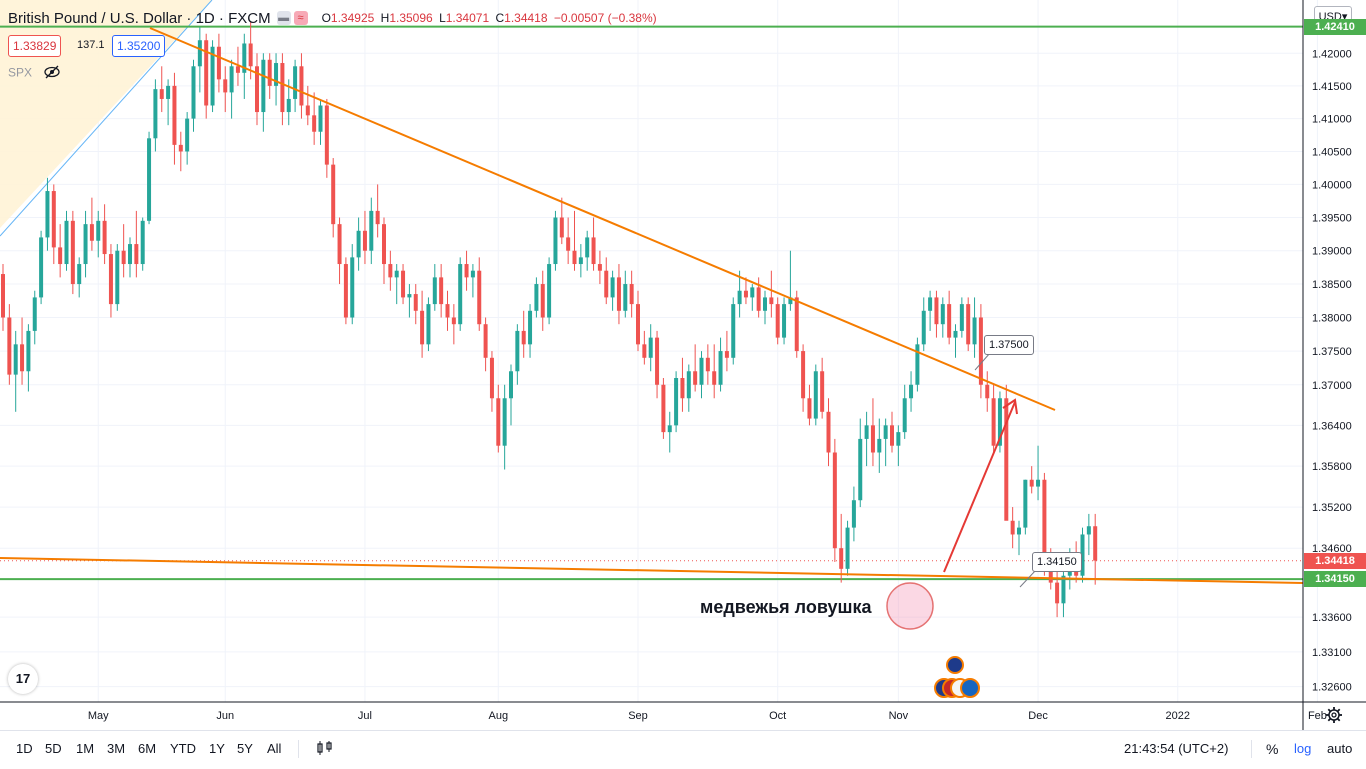 The image size is (1366, 769). I want to click on price-tick-label: 1.33100, so click(1332, 653).